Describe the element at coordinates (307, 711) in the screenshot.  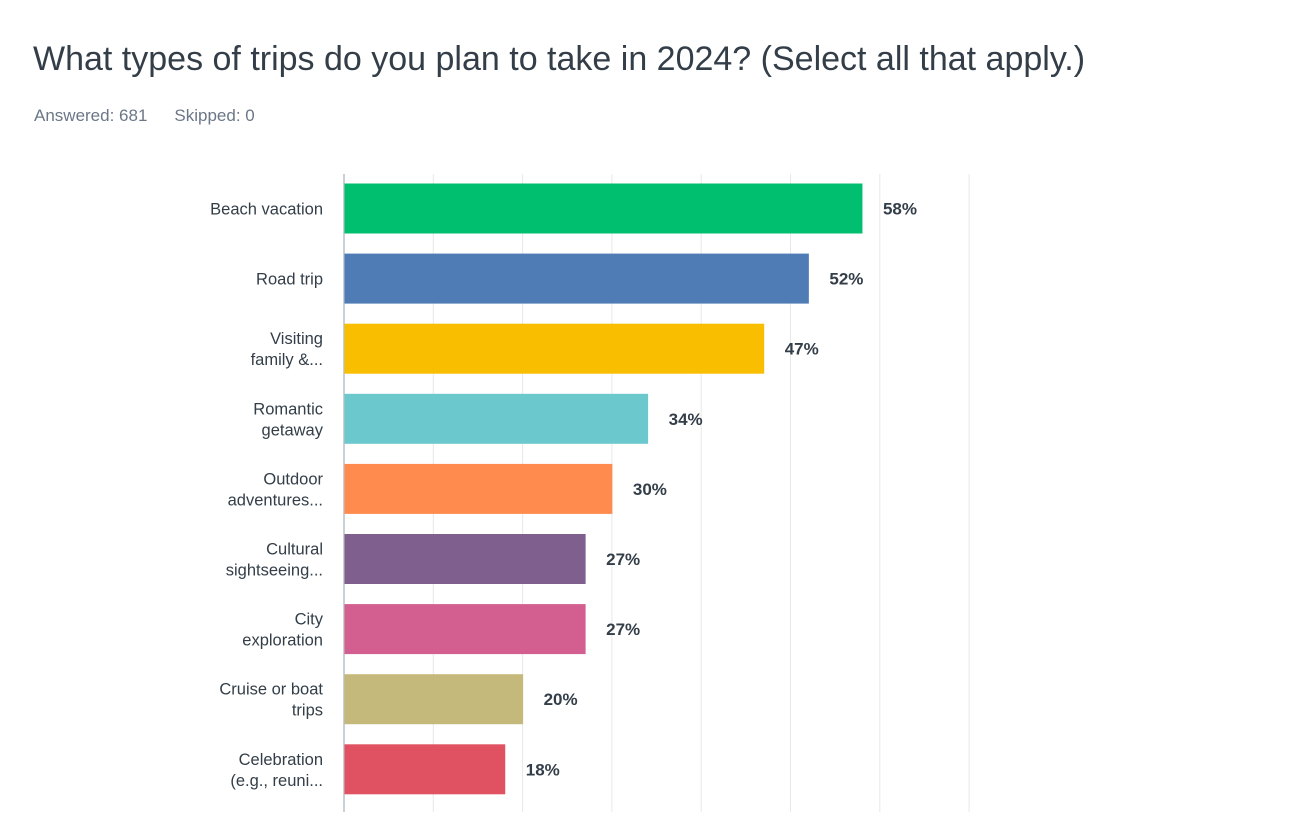
I see `category-label: trips` at that location.